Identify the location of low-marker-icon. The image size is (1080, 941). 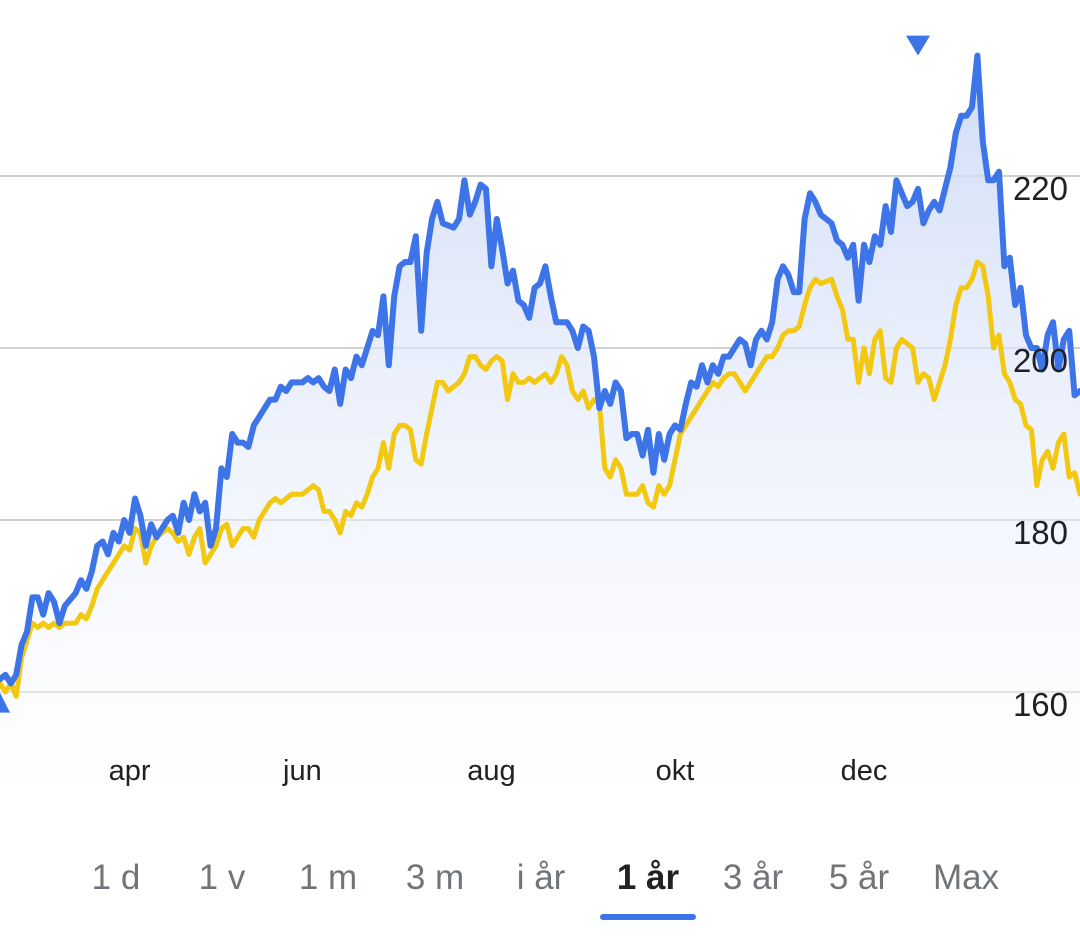
(5, 702).